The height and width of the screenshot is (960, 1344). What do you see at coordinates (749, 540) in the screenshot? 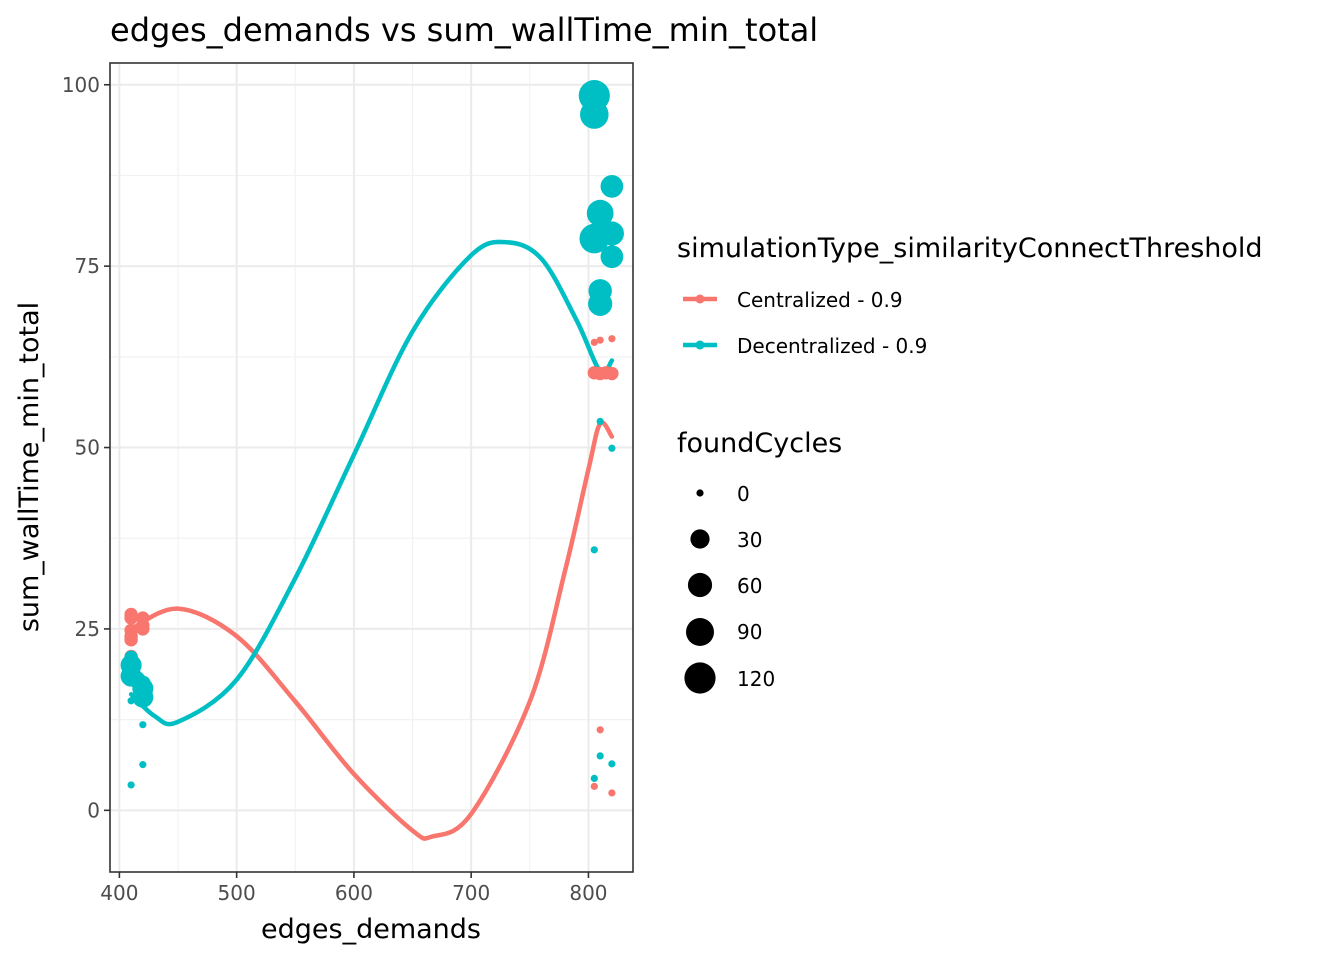
I see `size-legend-label-30: 30` at bounding box center [749, 540].